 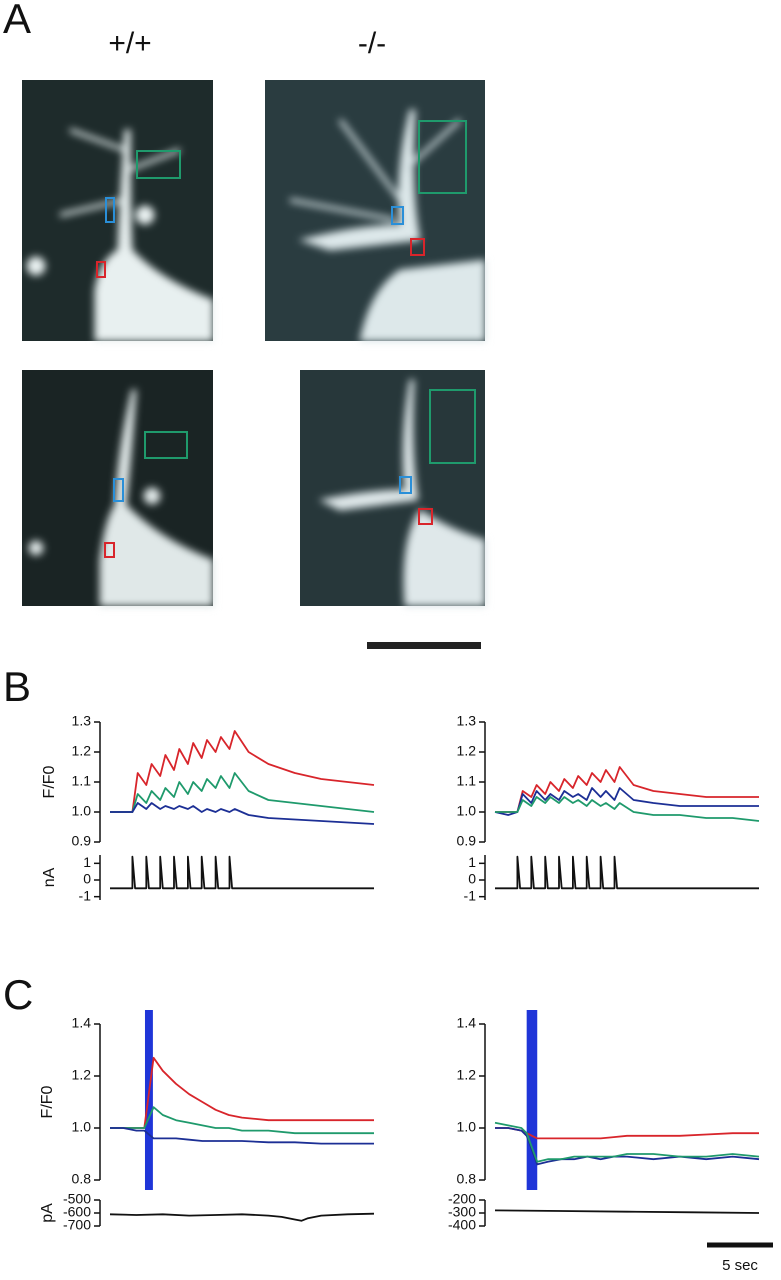 What do you see at coordinates (372, 43) in the screenshot?
I see `genotype-label: -/-` at bounding box center [372, 43].